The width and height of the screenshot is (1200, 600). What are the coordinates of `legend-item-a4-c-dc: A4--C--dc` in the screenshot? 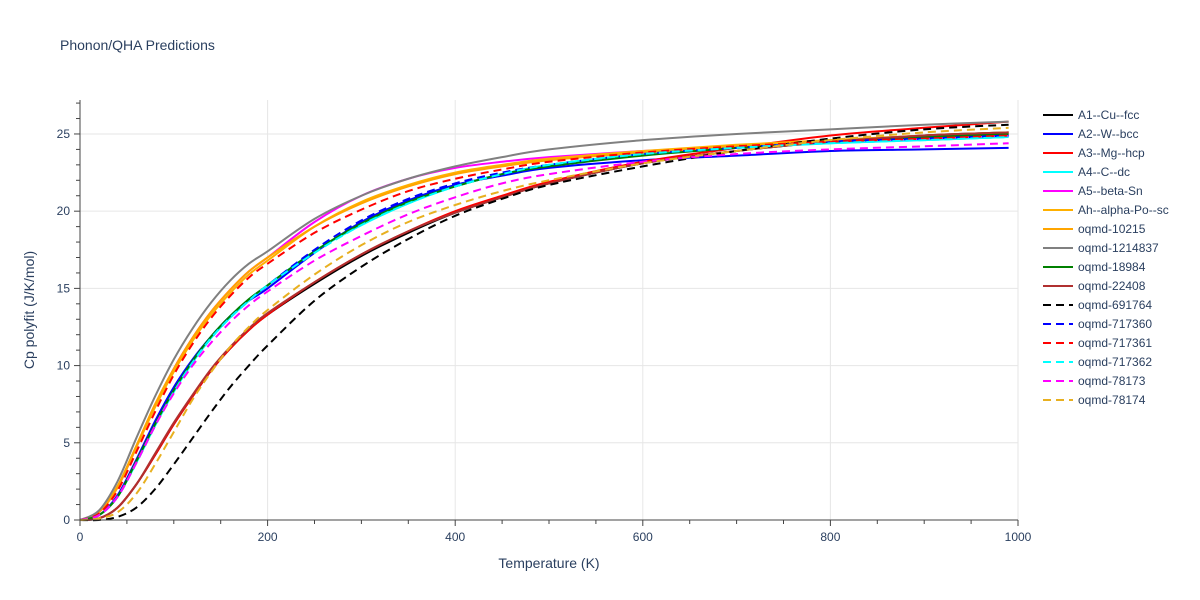 It's located at (1086, 172).